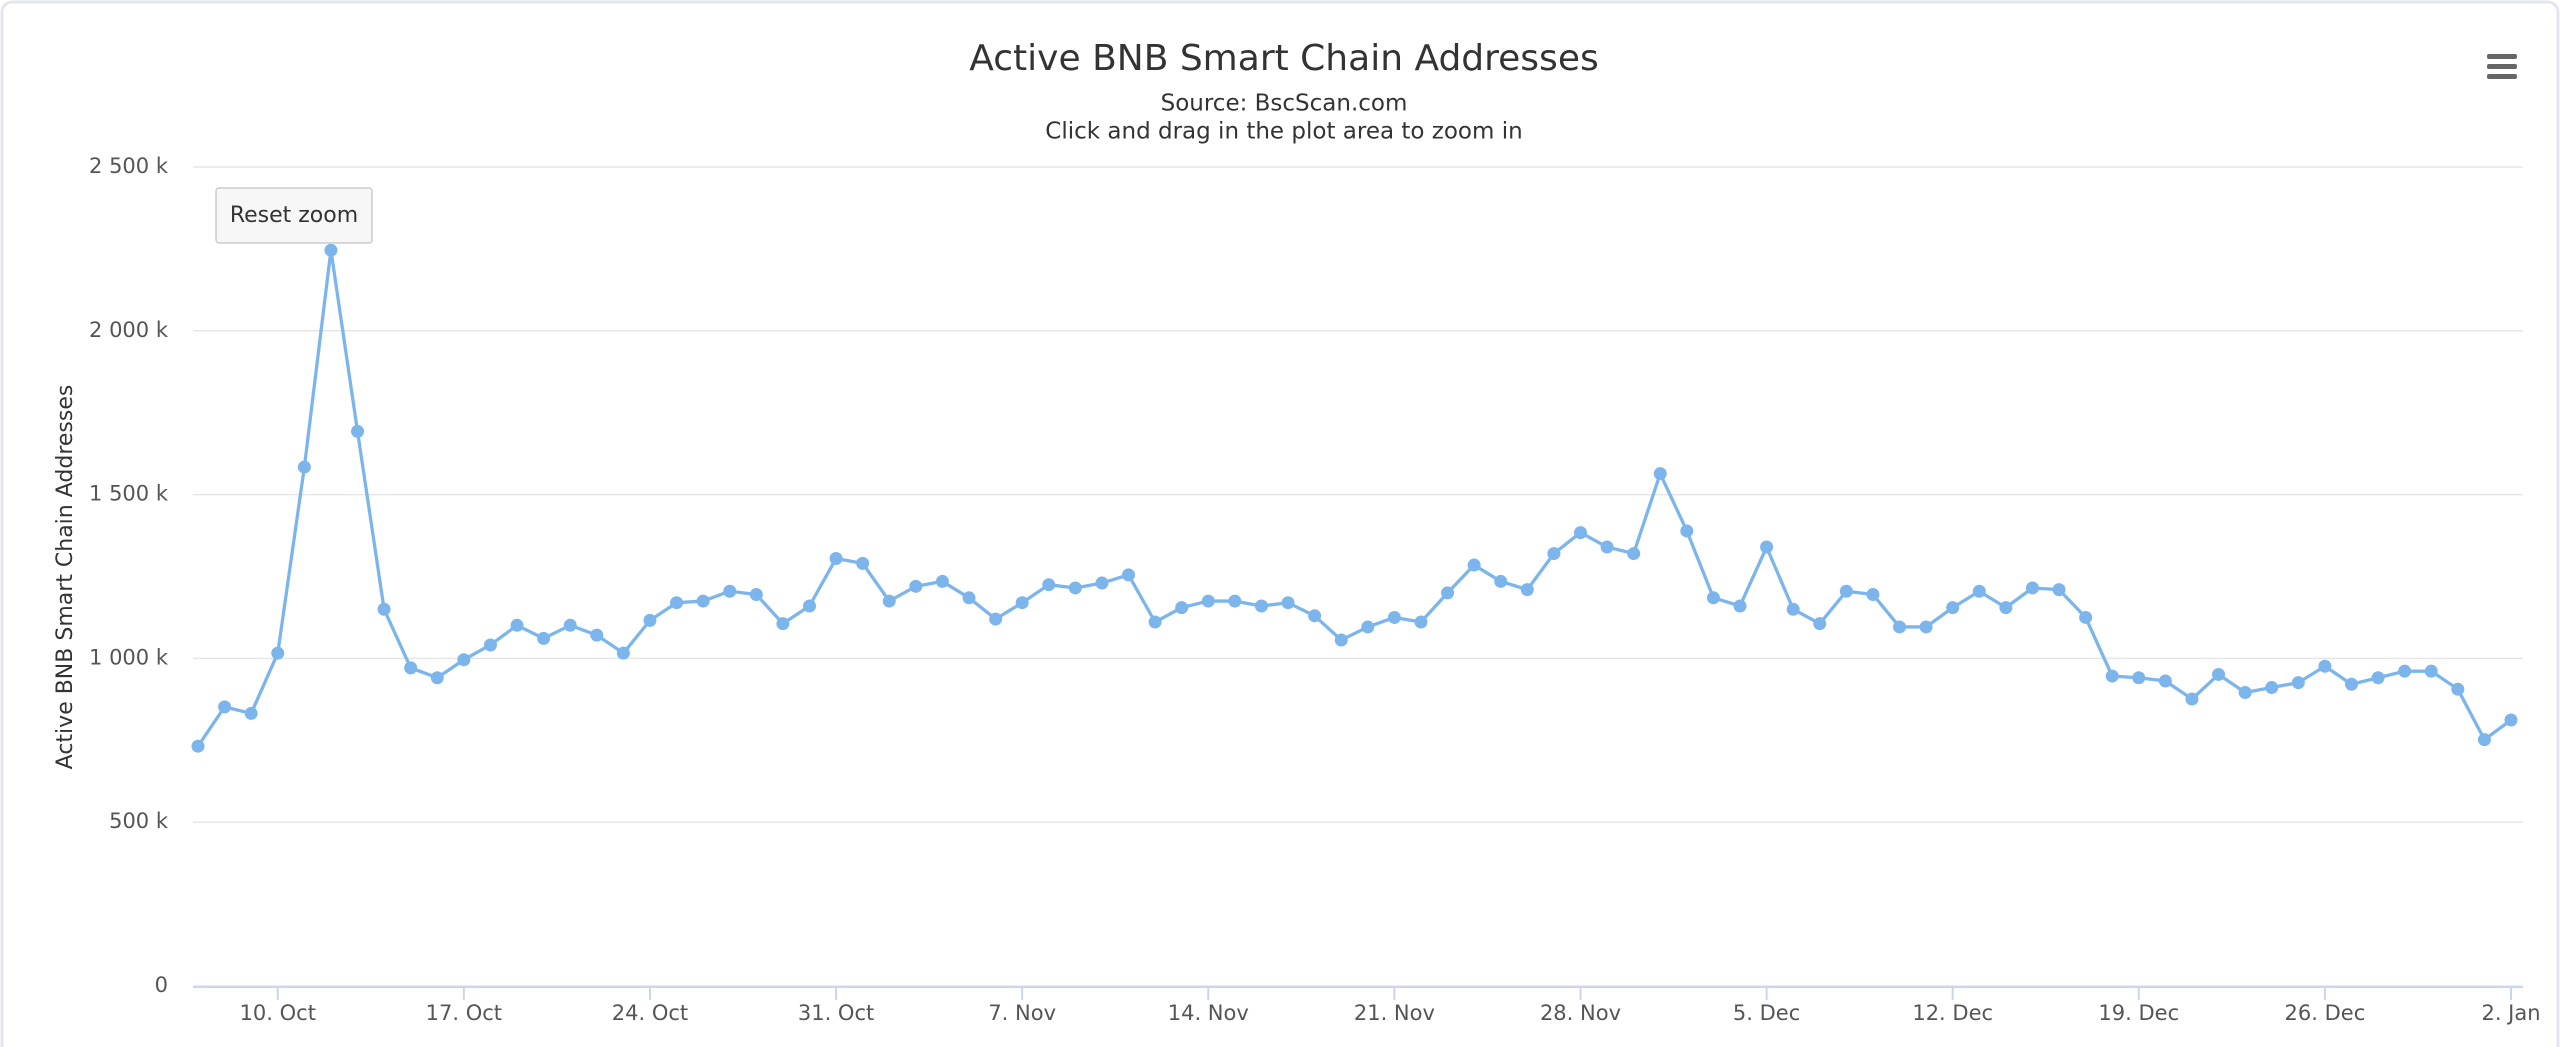 Image resolution: width=2560 pixels, height=1047 pixels. What do you see at coordinates (1766, 1013) in the screenshot?
I see `x-tick-label: 5. Dec` at bounding box center [1766, 1013].